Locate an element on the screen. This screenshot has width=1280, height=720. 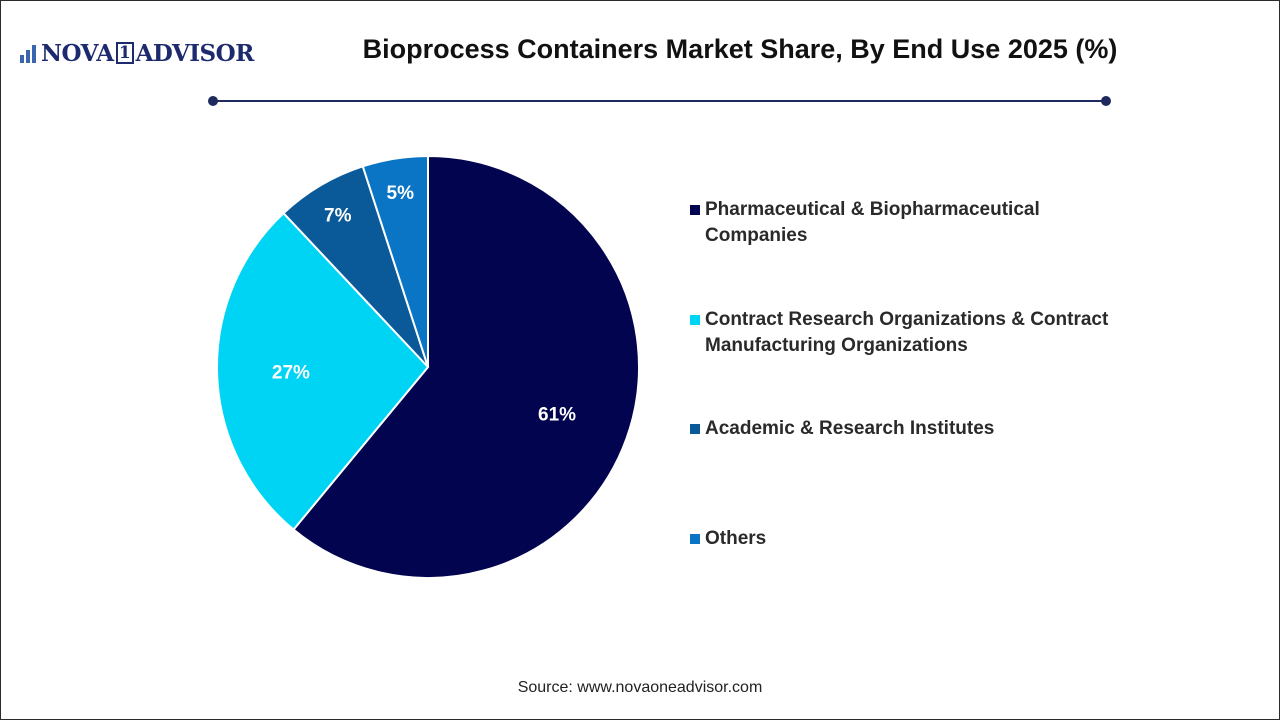
slice-label-1: 27% is located at coordinates (291, 372).